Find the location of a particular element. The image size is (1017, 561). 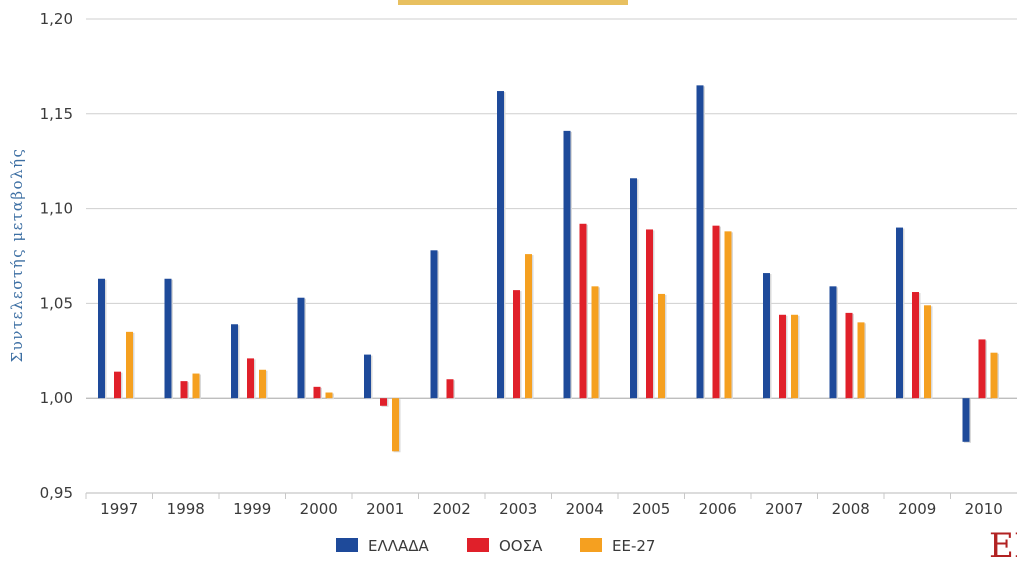

bar-ΕΕ-27-2006 is located at coordinates (728, 315).